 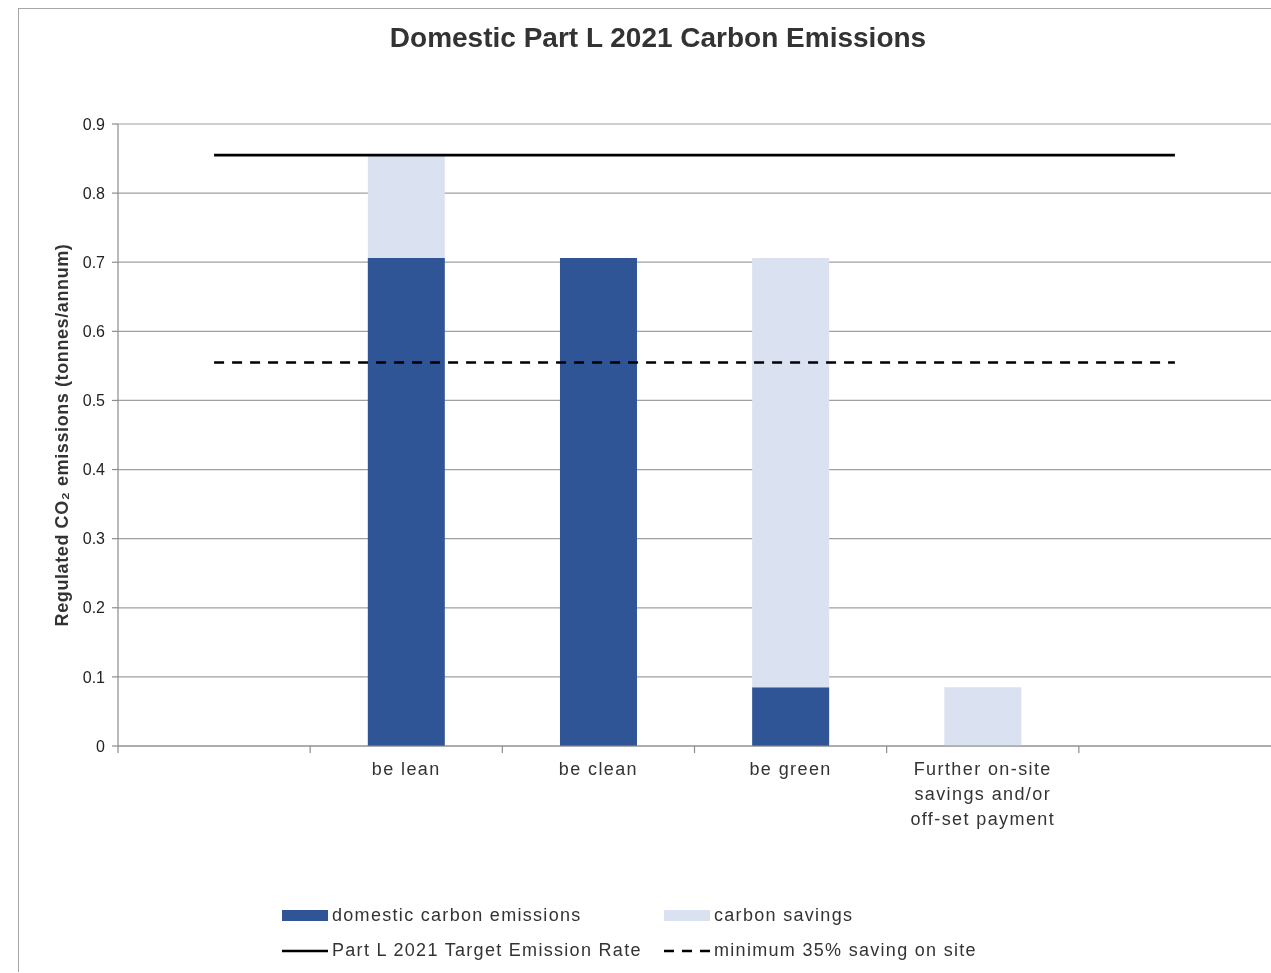 I want to click on y-tick-label: 0.9, so click(x=94, y=124).